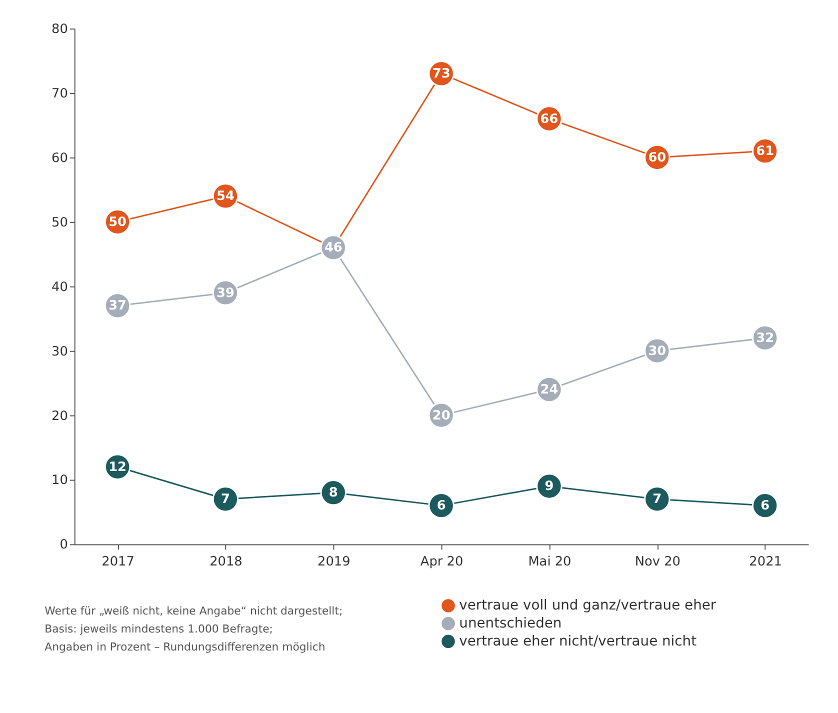  What do you see at coordinates (549, 486) in the screenshot?
I see `data-label: 9` at bounding box center [549, 486].